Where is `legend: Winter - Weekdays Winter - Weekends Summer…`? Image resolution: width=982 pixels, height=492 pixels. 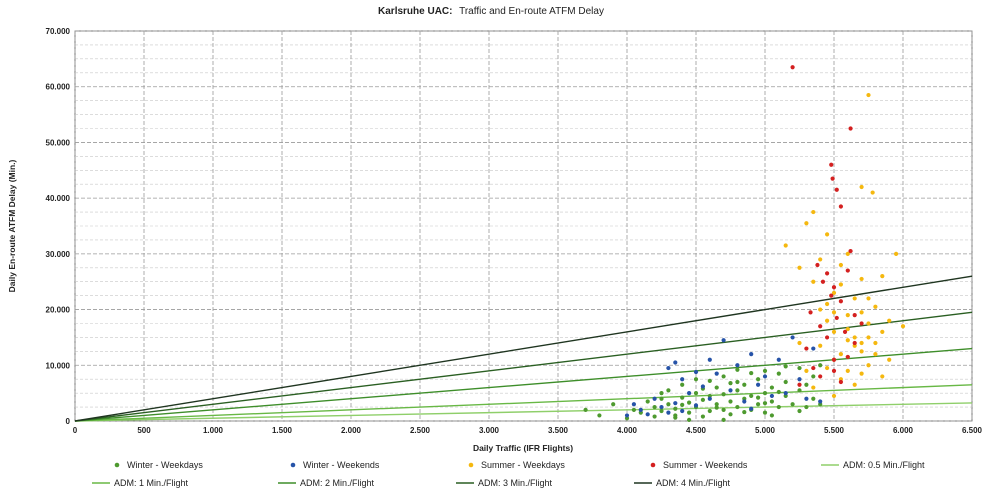
legend: Winter - Weekdays Winter - Weekends Summer… is located at coordinates (508, 474).